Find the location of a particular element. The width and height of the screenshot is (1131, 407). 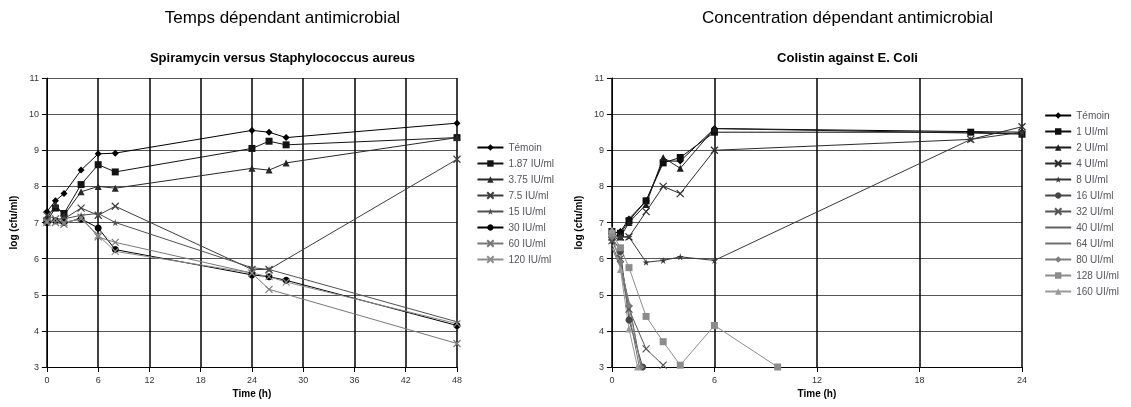

x-tick-label: 36 is located at coordinates (354, 379).